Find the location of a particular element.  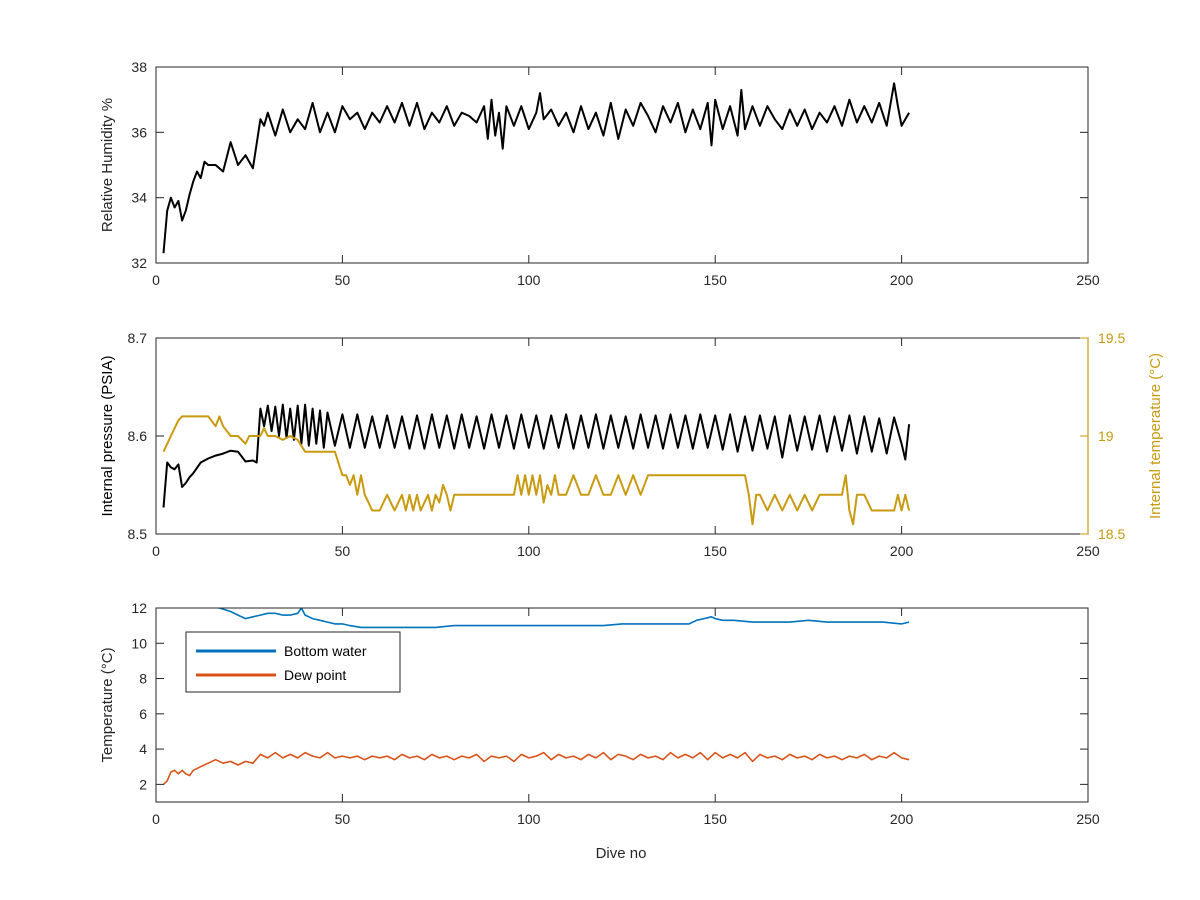

y-tick-label: 8.5 is located at coordinates (138, 534).